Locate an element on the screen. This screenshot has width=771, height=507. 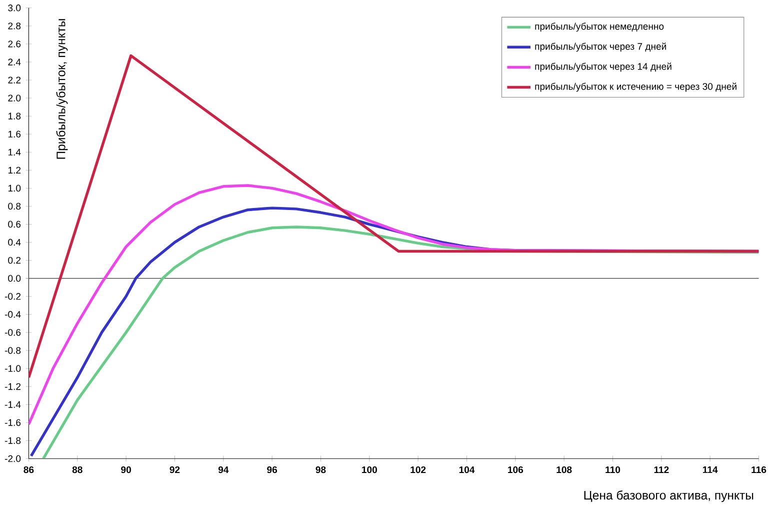
y-tick-label: -1.6 is located at coordinates (12, 422).